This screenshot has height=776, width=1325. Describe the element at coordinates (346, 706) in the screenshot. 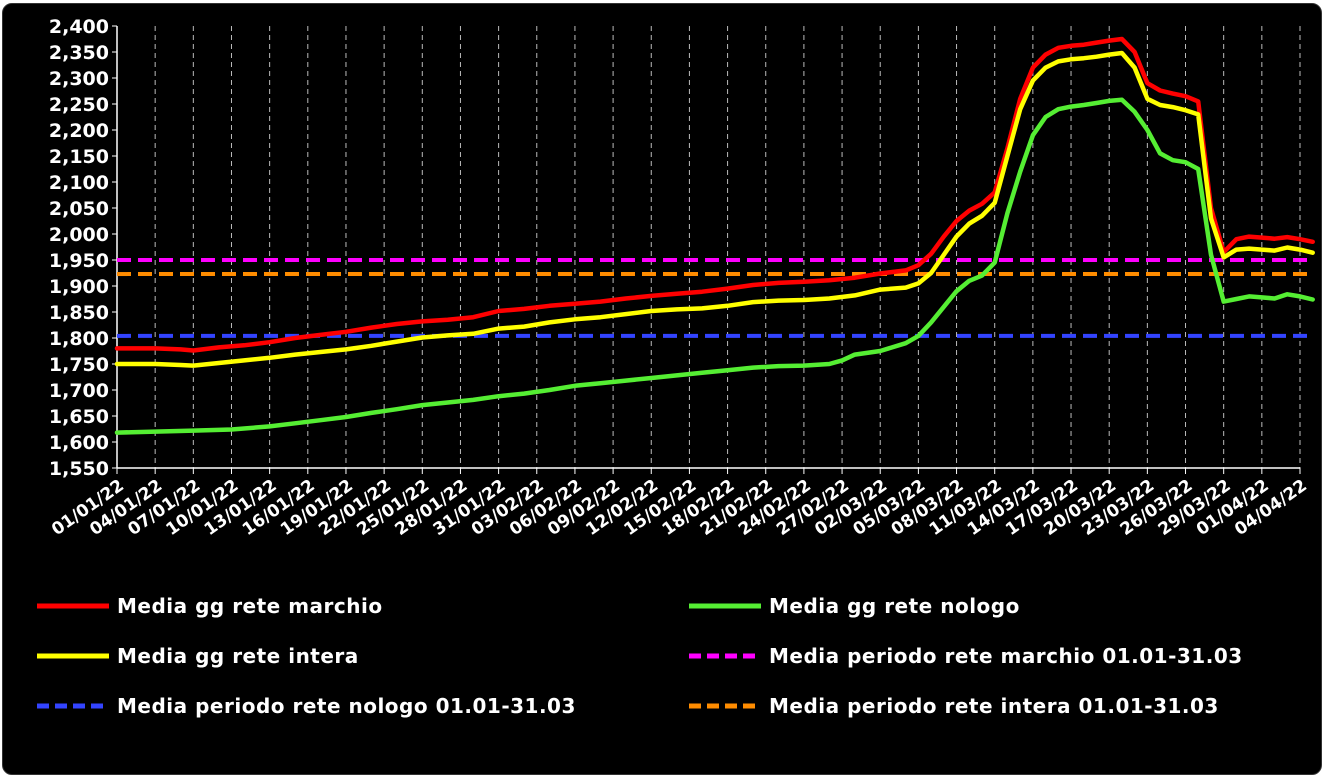

I see `legend-label: Media periodo rete nologo 01.01-31.03` at that location.